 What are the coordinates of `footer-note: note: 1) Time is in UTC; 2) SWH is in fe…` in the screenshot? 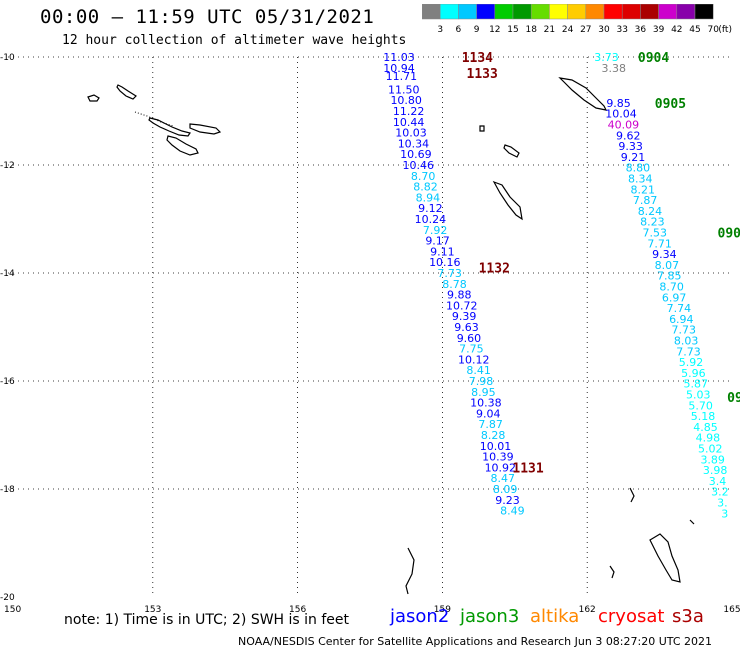 It's located at (207, 620).